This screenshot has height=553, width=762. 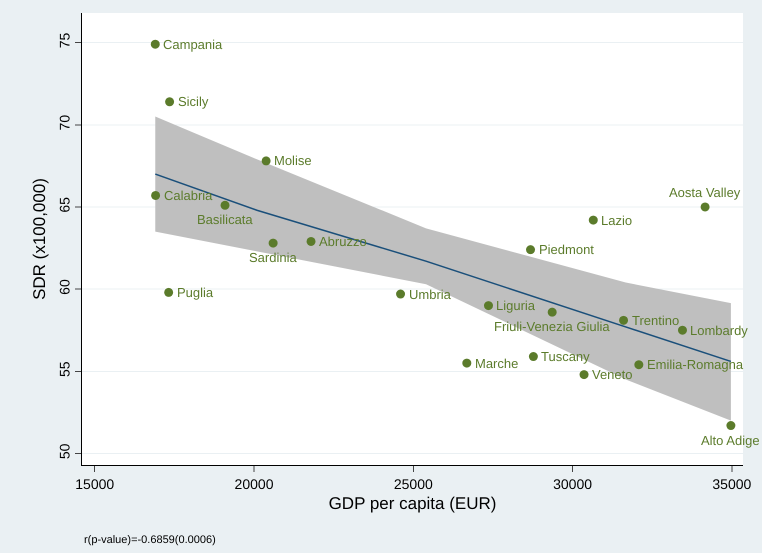 I want to click on annotation: Sardinia, so click(x=273, y=257).